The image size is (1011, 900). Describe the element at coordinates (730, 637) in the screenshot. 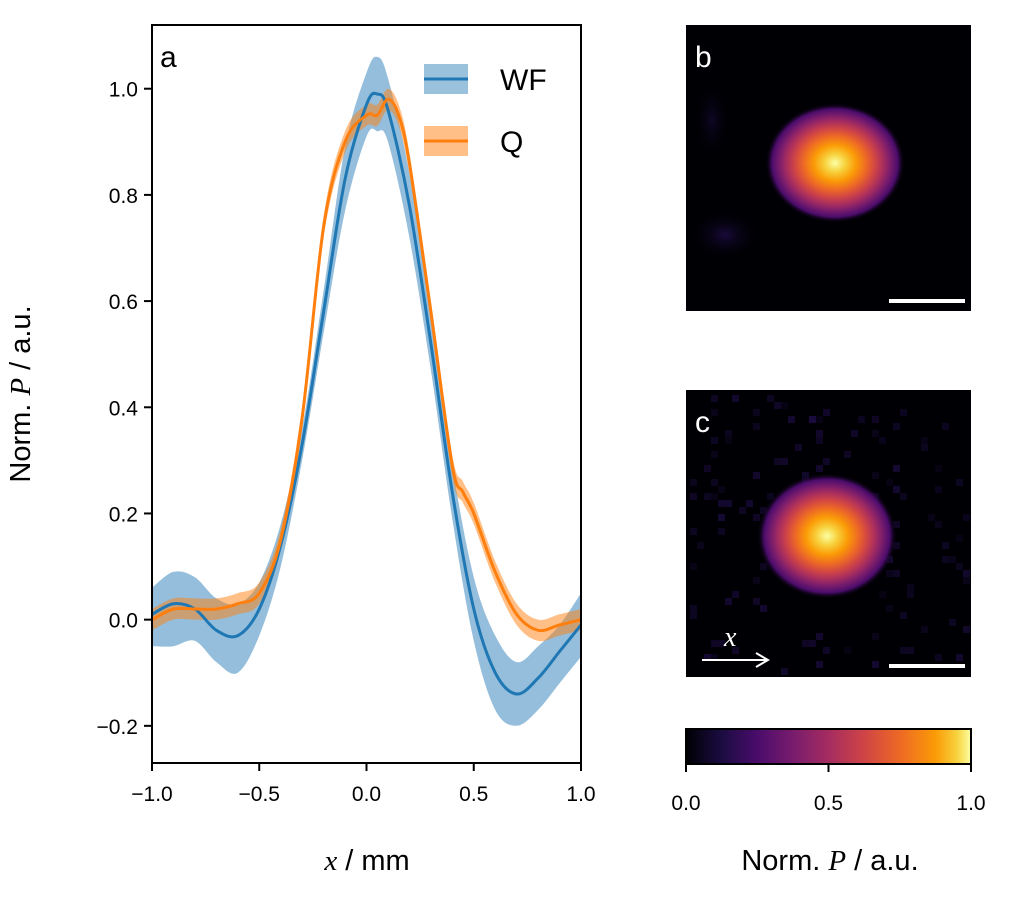

I see `arrow-label-x: x` at that location.